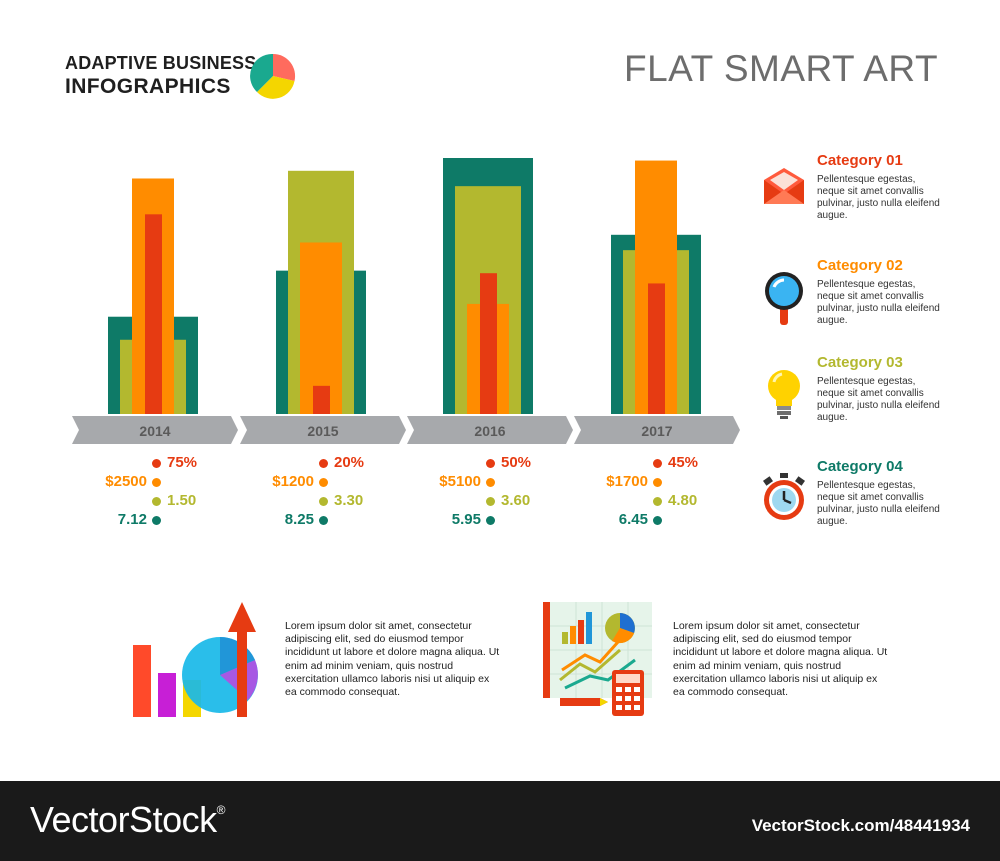 This screenshot has height=861, width=1000. What do you see at coordinates (161, 63) in the screenshot?
I see `logo-line1: ADAPTIVE BUSINESS` at bounding box center [161, 63].